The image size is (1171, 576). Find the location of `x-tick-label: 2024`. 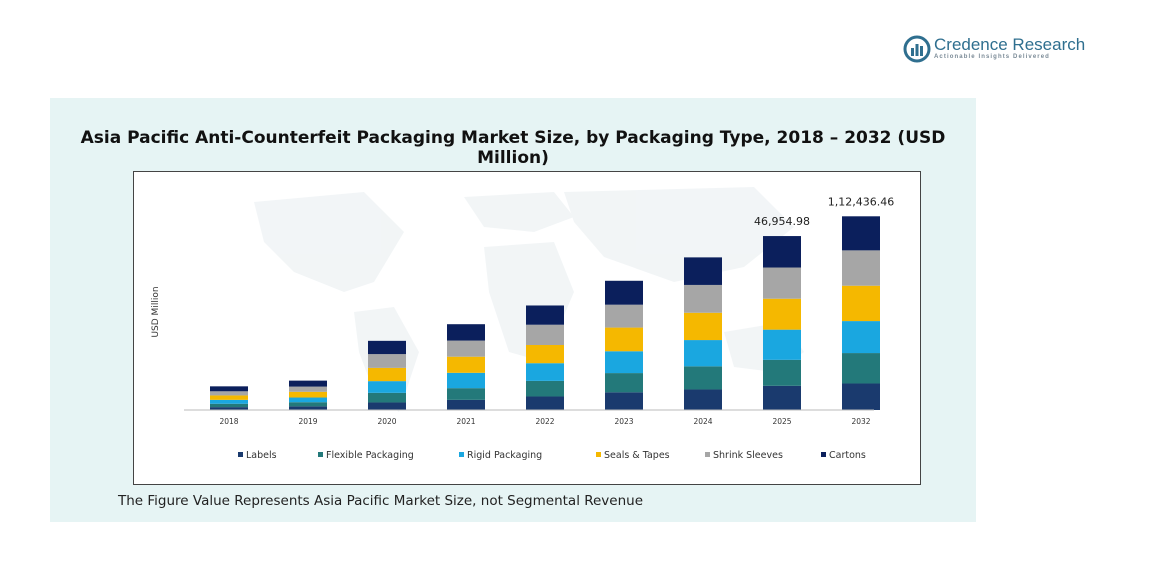

x-tick-label: 2024 is located at coordinates (702, 421).